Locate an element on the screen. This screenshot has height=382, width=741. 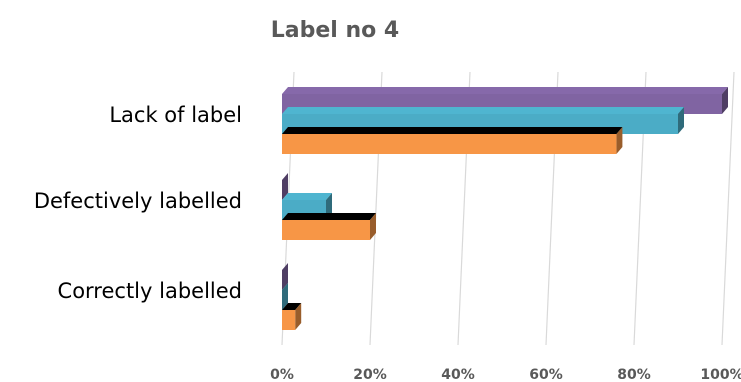
x-tick-label: 60% is located at coordinates (546, 374).